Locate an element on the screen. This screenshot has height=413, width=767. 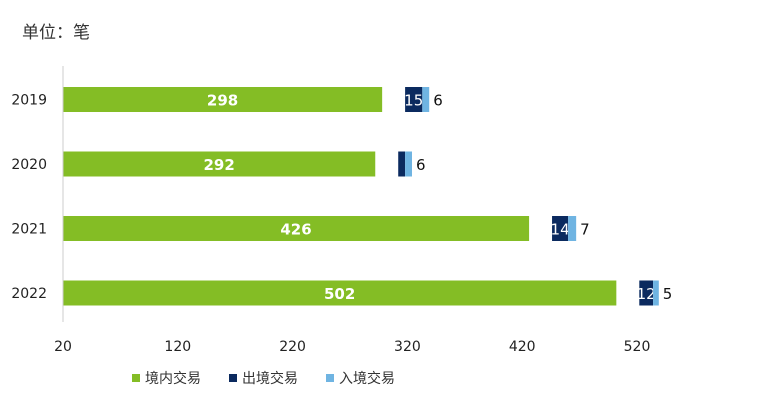
data-label: 292 is located at coordinates (218, 165).